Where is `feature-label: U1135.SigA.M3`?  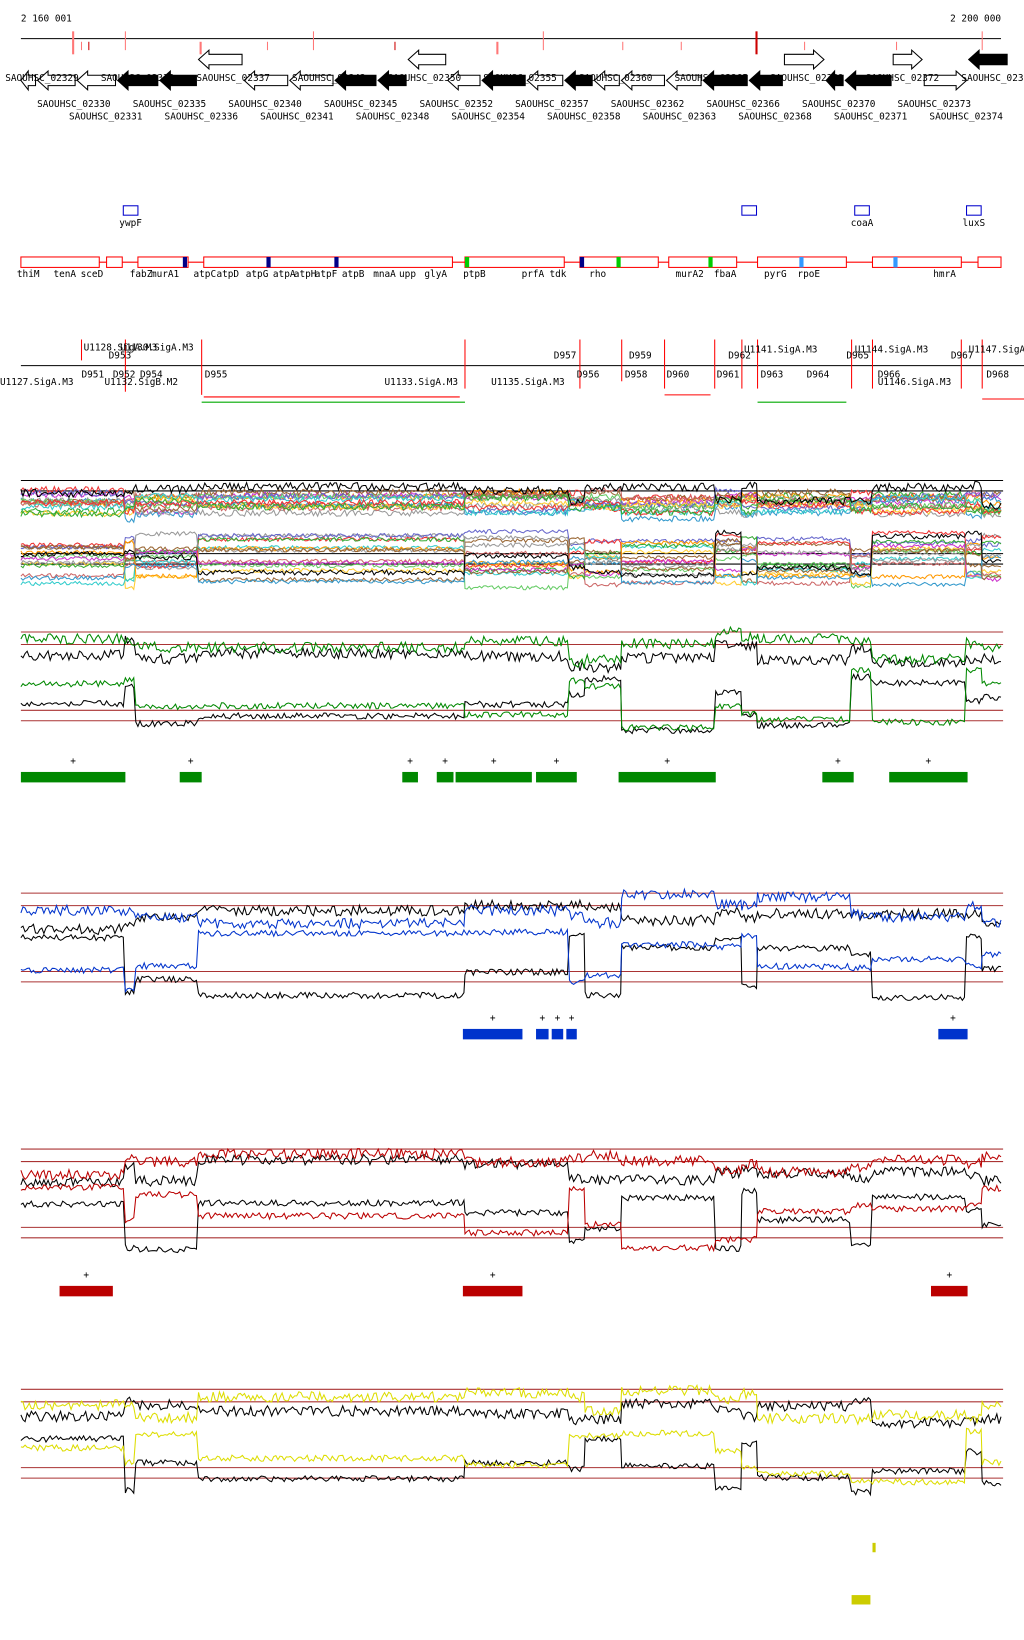
feature-label: U1135.SigA.M3 is located at coordinates (528, 382).